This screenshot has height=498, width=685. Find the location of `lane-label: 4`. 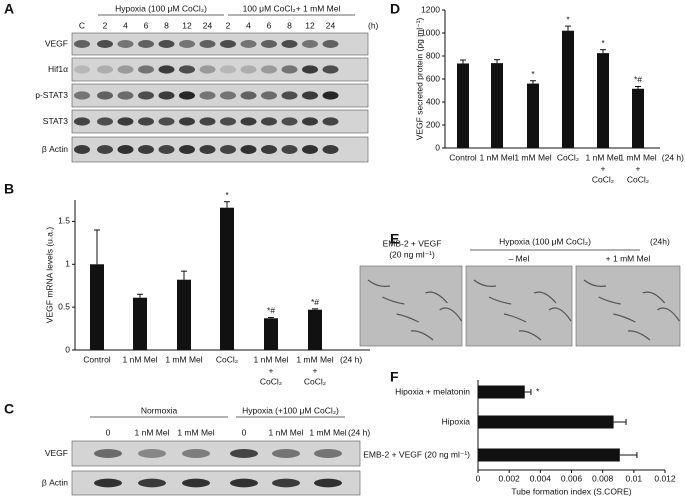

lane-label: 4 is located at coordinates (125, 25).